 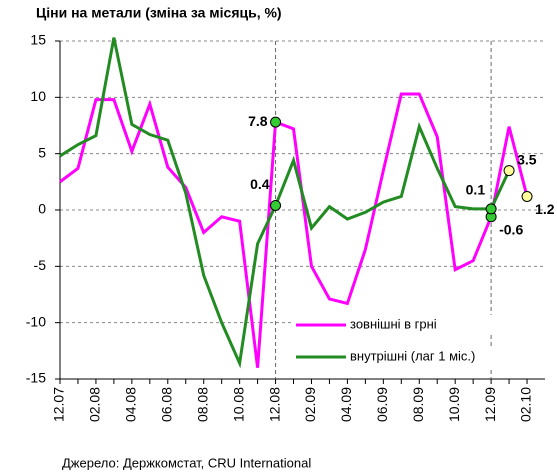 I want to click on x-tick-label: 02.08, so click(x=95, y=404).